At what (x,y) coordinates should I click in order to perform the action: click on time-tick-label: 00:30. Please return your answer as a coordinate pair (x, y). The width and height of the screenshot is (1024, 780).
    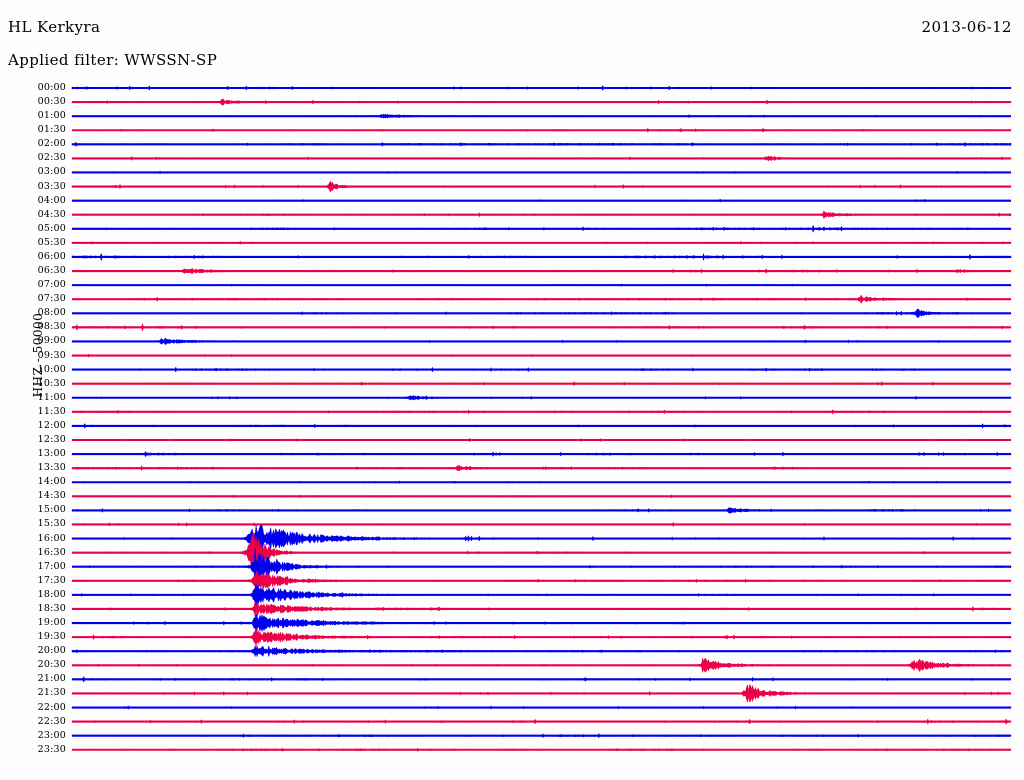
    Looking at the image, I should click on (51, 102).